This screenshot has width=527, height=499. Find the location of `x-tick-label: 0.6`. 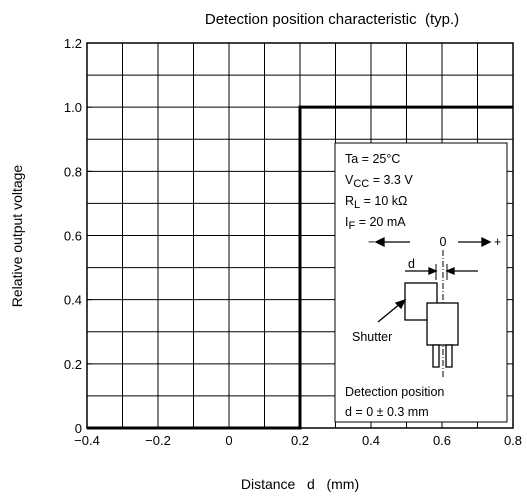

x-tick-label: 0.6 is located at coordinates (442, 440).